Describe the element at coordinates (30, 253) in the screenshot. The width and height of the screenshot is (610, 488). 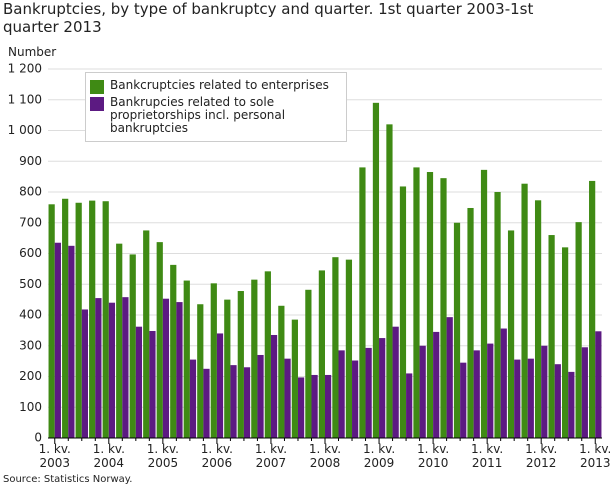
I see `y-tick-label: 600` at that location.